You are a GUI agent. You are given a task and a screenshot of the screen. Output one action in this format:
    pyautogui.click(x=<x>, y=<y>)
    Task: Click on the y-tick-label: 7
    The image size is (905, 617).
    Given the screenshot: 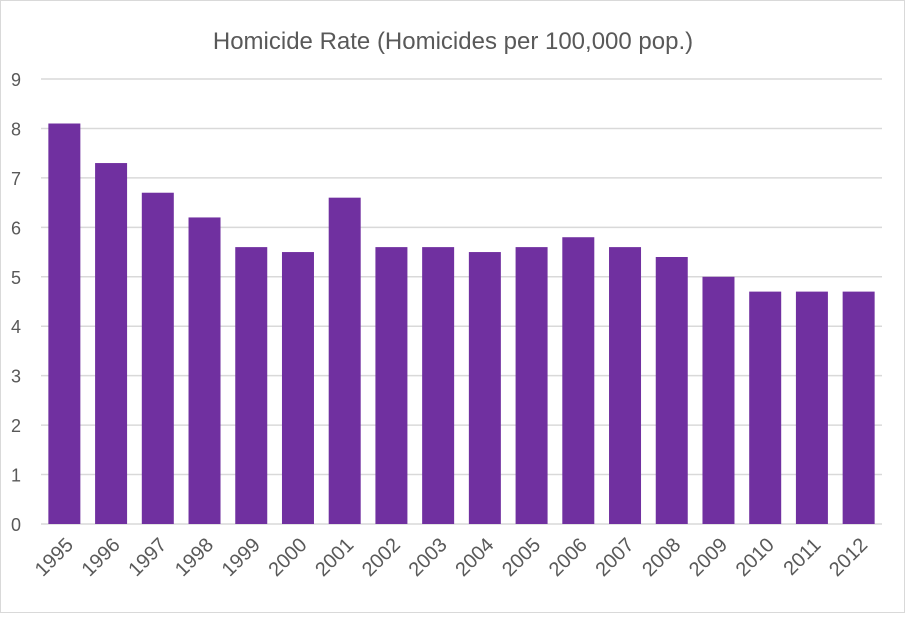 What is the action you would take?
    pyautogui.click(x=16, y=179)
    